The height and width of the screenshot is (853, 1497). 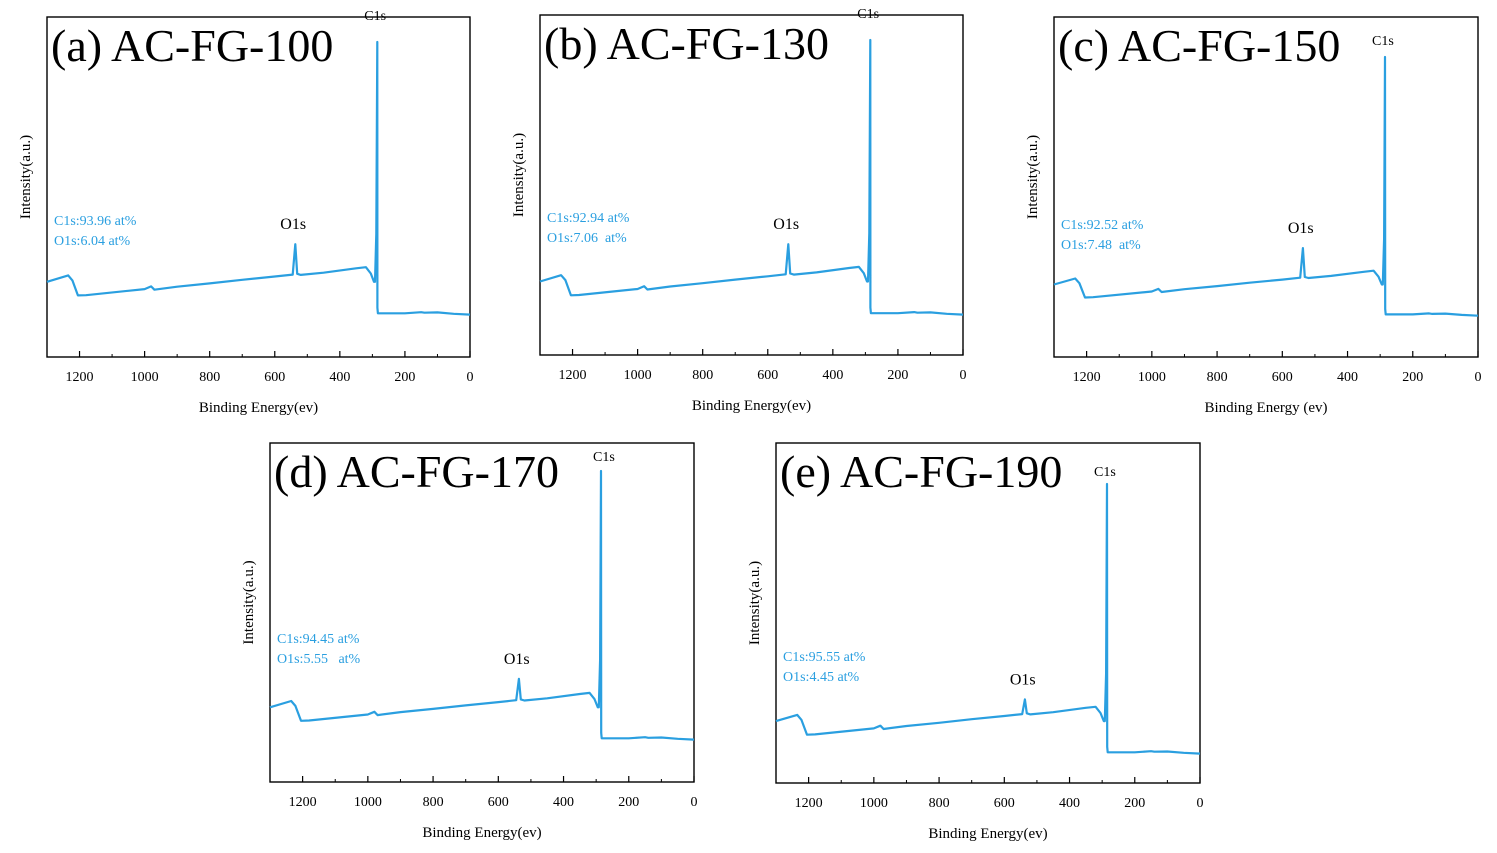 I want to click on x-axis-label: Binding Energy (ev), so click(x=1265, y=408).